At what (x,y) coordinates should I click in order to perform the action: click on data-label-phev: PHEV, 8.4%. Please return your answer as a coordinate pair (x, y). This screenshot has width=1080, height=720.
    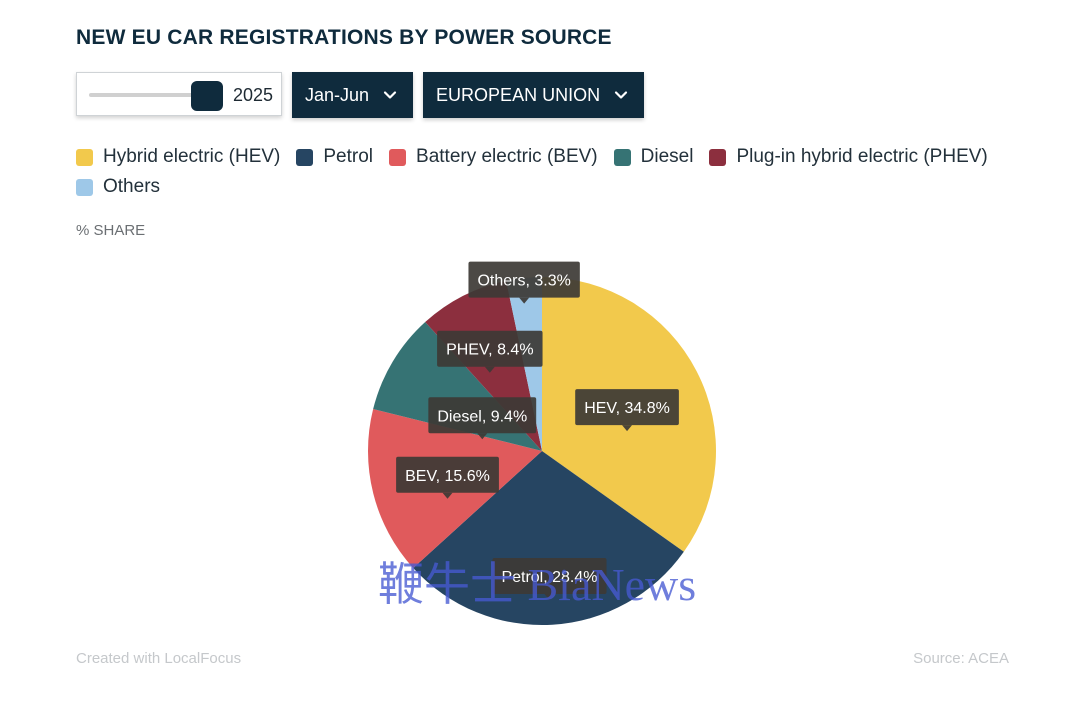
    Looking at the image, I should click on (490, 351).